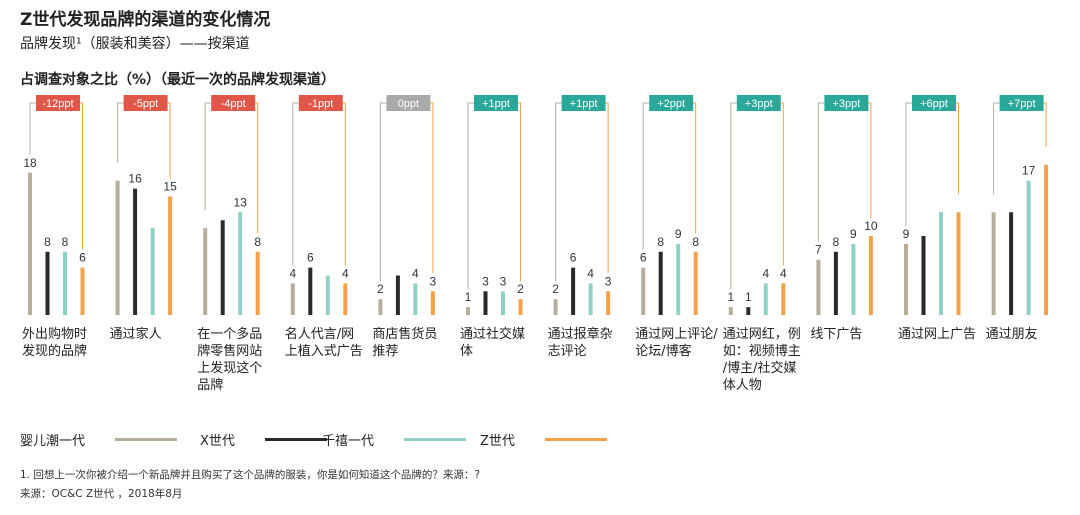 This screenshot has width=1080, height=515. Describe the element at coordinates (170, 187) in the screenshot. I see `value-label: 15` at that location.